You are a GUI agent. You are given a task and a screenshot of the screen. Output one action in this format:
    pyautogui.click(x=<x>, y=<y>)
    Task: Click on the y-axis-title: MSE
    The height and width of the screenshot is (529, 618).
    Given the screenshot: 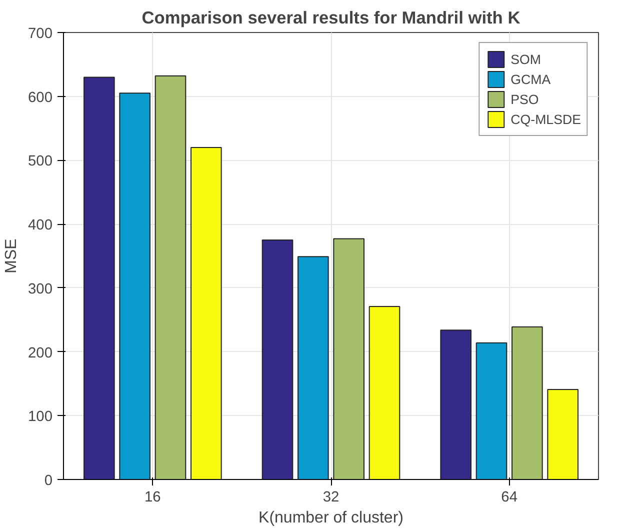 What is the action you would take?
    pyautogui.click(x=11, y=256)
    